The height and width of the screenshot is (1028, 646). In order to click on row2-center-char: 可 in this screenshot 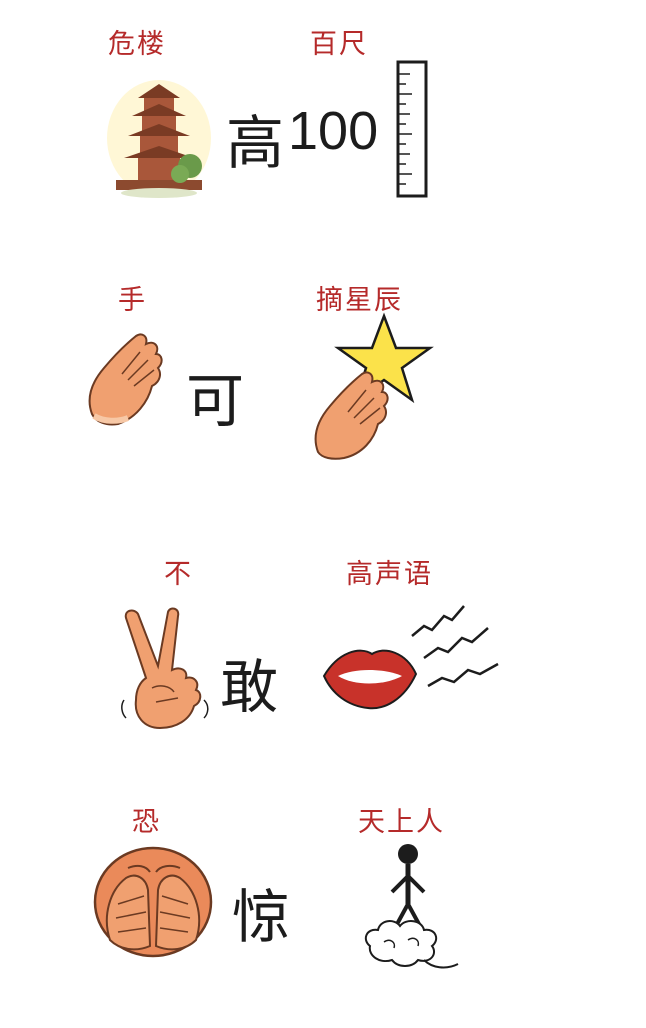, I will do `click(215, 401)`.